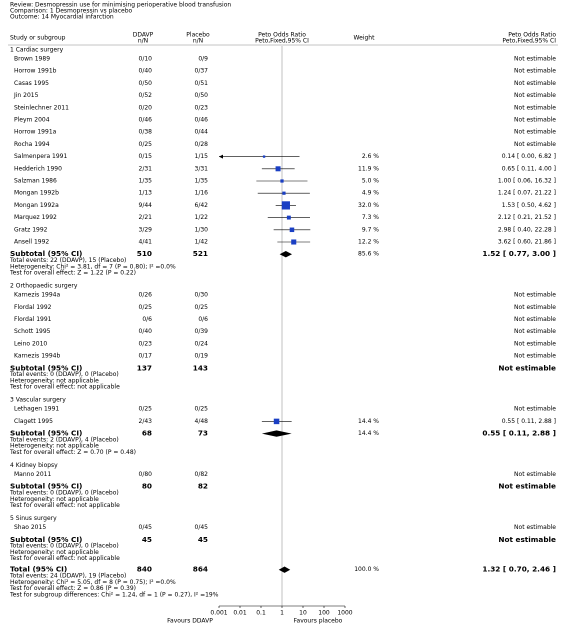 This screenshot has height=631, width=566. I want to click on placebo-n: 0/6, so click(203, 319).